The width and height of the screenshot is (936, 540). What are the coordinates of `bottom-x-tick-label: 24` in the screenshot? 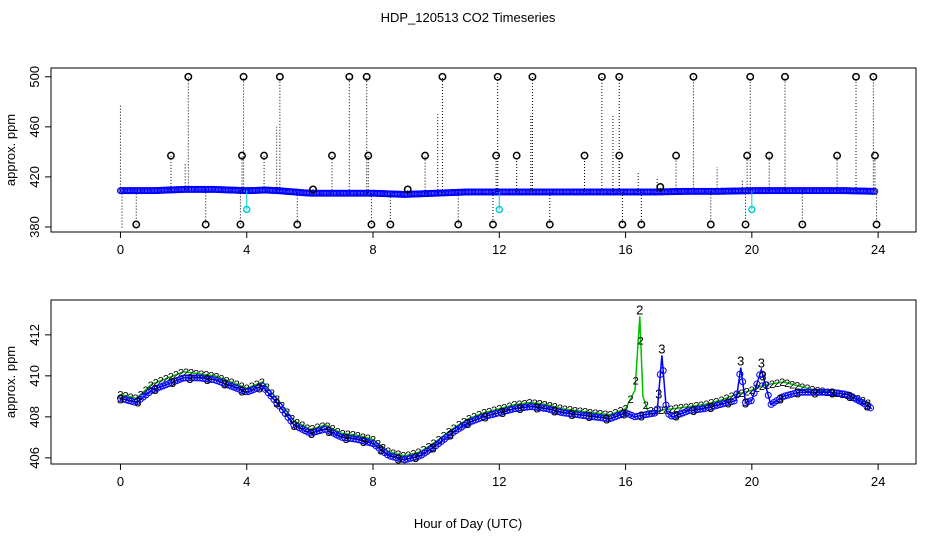 It's located at (878, 481).